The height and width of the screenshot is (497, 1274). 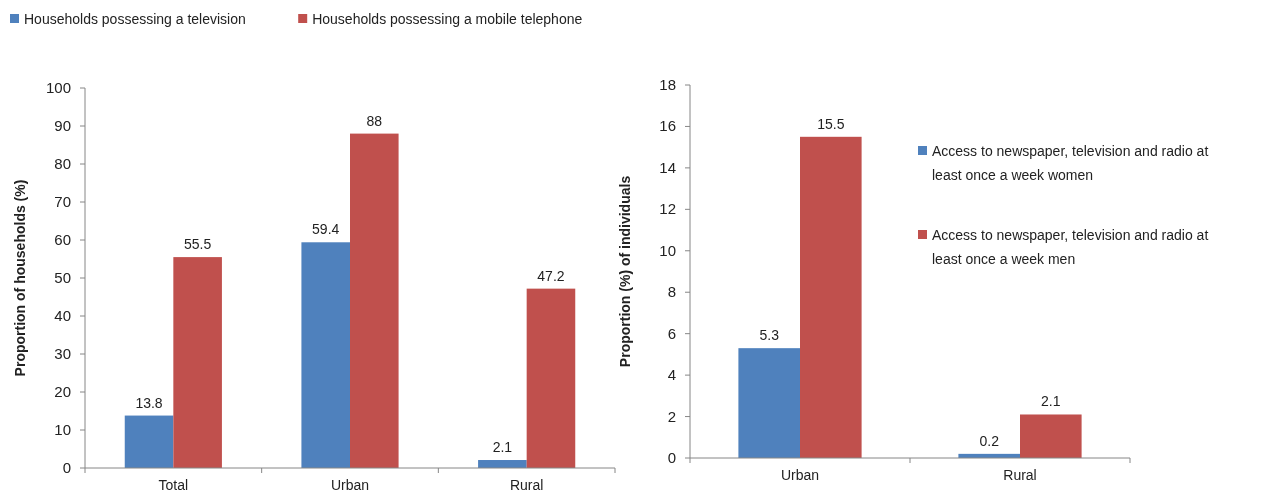 What do you see at coordinates (671, 375) in the screenshot?
I see `y-tick-label: 4` at bounding box center [671, 375].